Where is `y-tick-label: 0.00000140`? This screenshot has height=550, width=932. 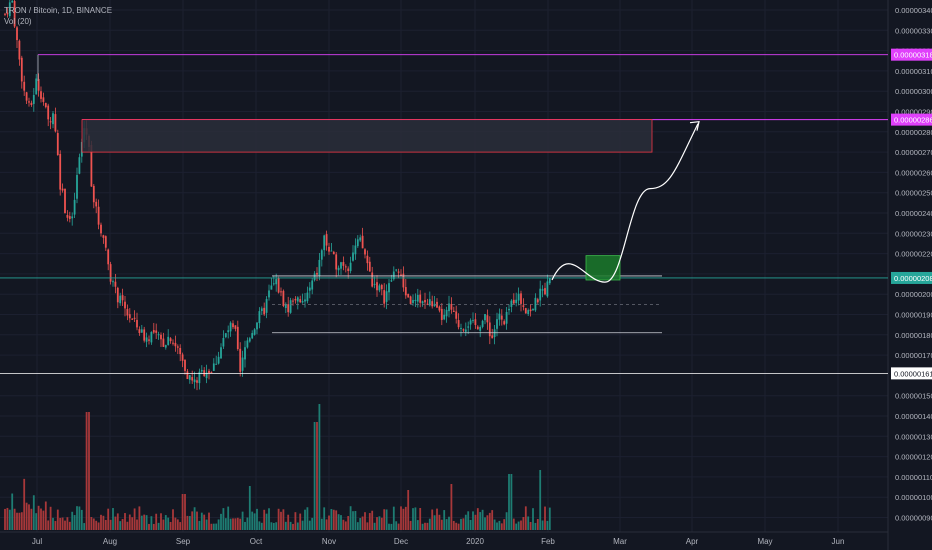
y-tick-label: 0.00000140 is located at coordinates (913, 416).